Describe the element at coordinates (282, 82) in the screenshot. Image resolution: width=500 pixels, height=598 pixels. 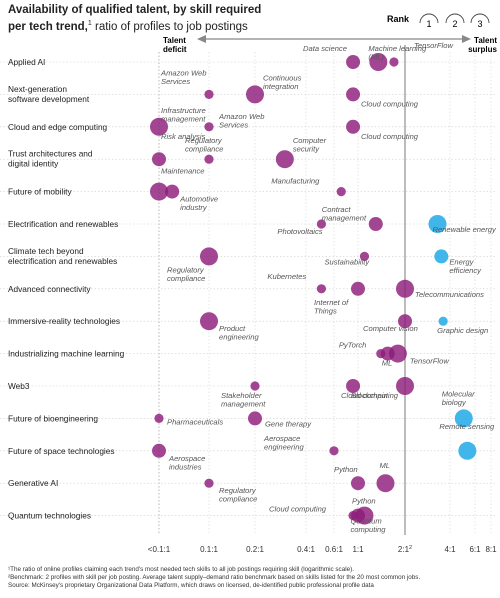
I see `skill-label: Continuous integration` at that location.